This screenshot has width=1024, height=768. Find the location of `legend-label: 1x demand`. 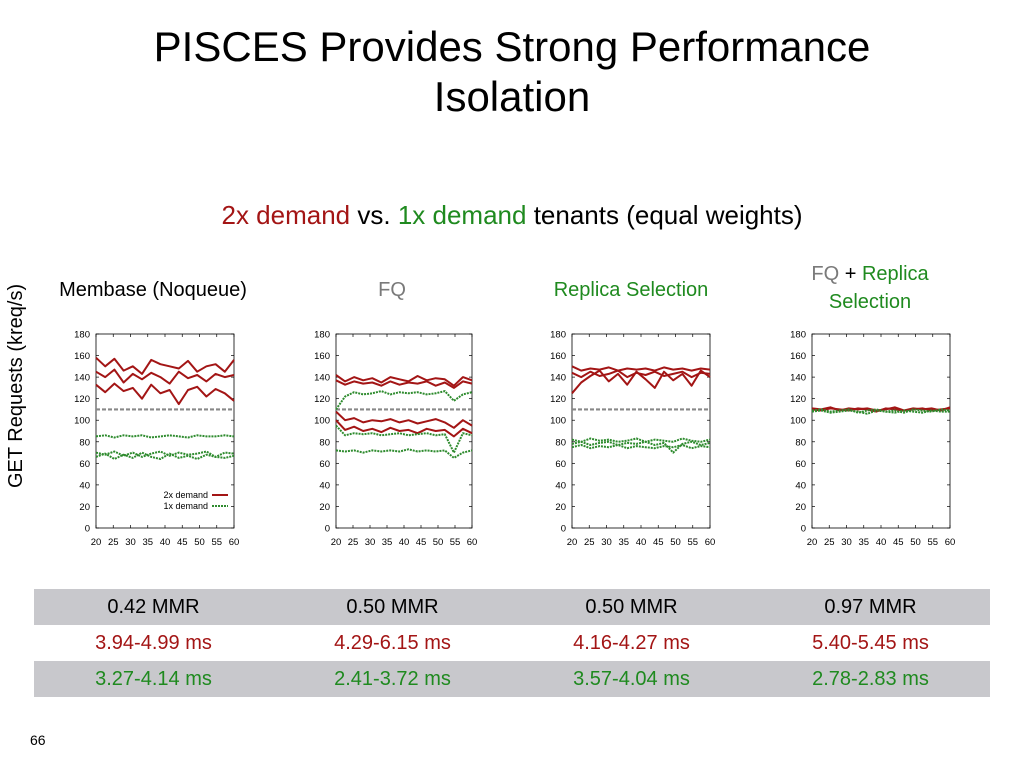

legend-label: 1x demand is located at coordinates (185, 506).